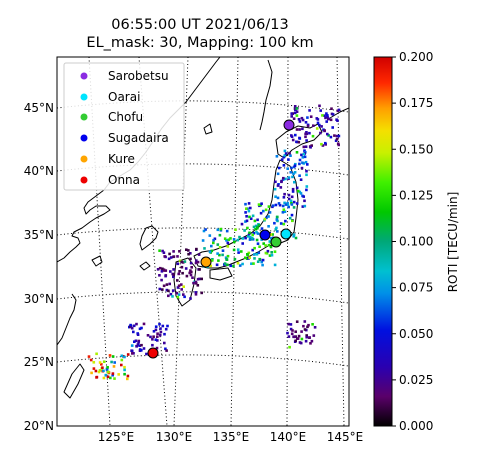 The height and width of the screenshot is (462, 480). I want to click on coastline-jeju, so click(145, 266).